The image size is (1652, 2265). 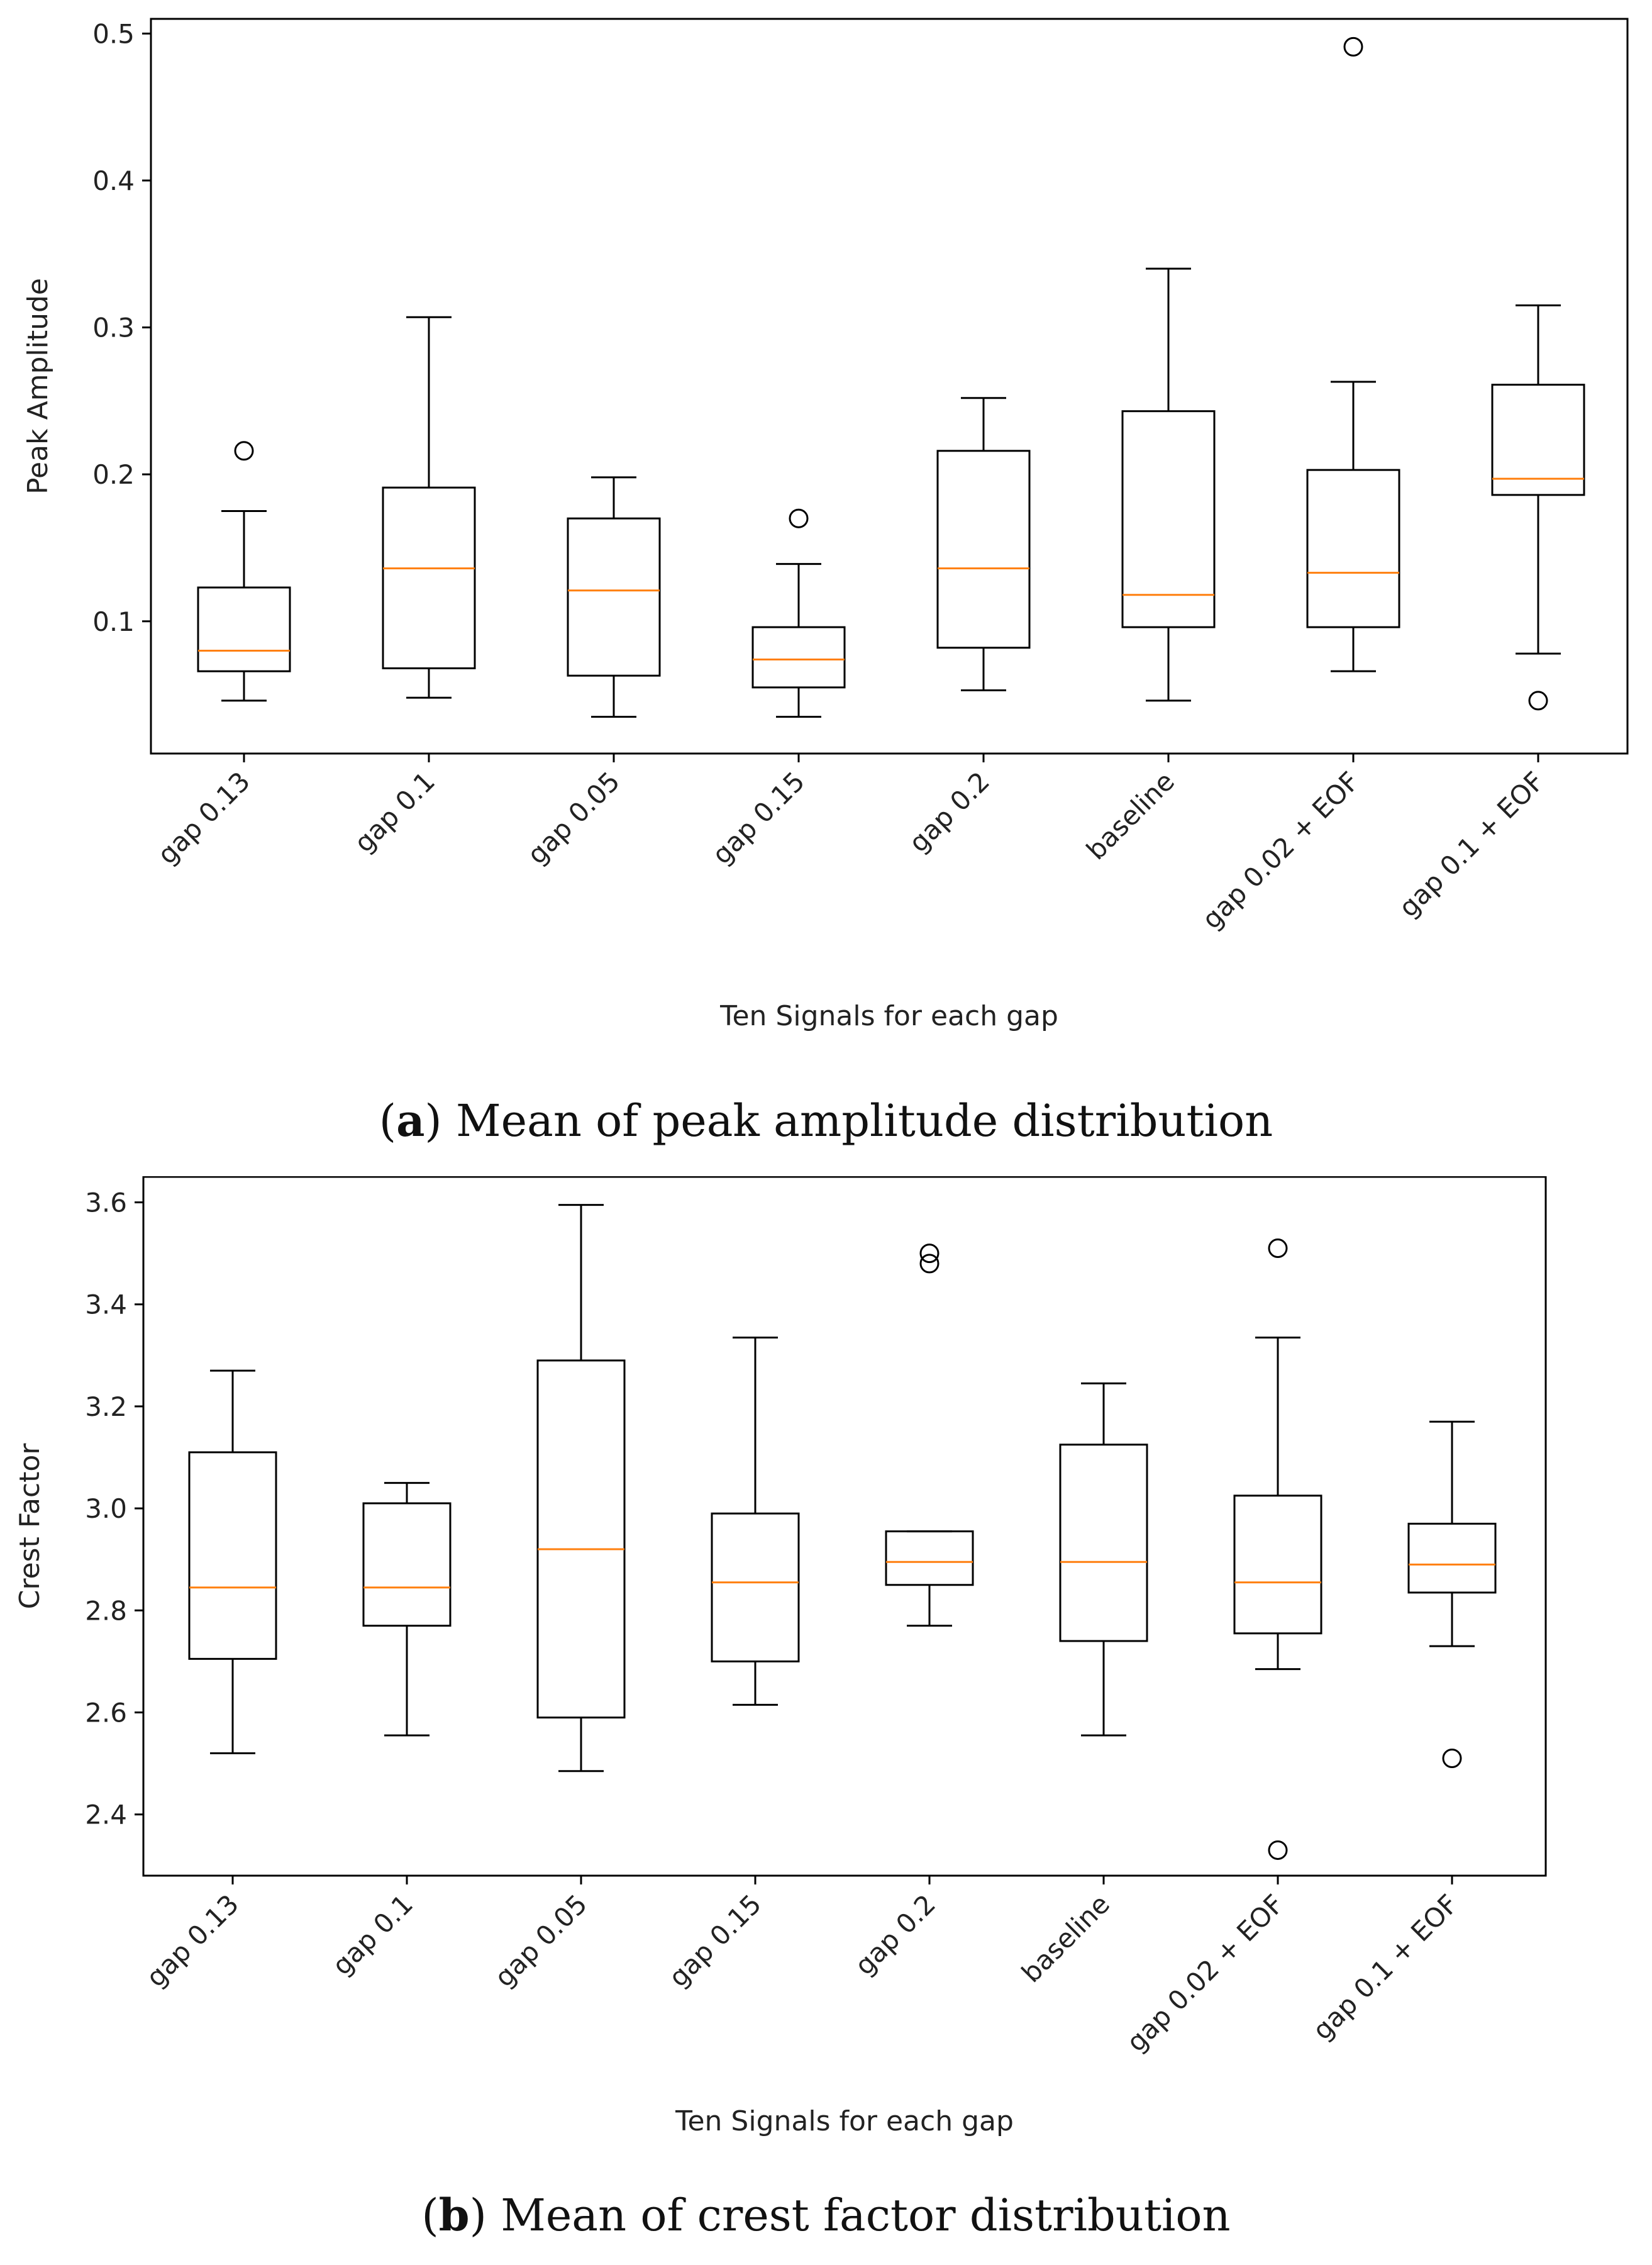 What do you see at coordinates (106, 1712) in the screenshot?
I see `y-tick-label: 2.6` at bounding box center [106, 1712].